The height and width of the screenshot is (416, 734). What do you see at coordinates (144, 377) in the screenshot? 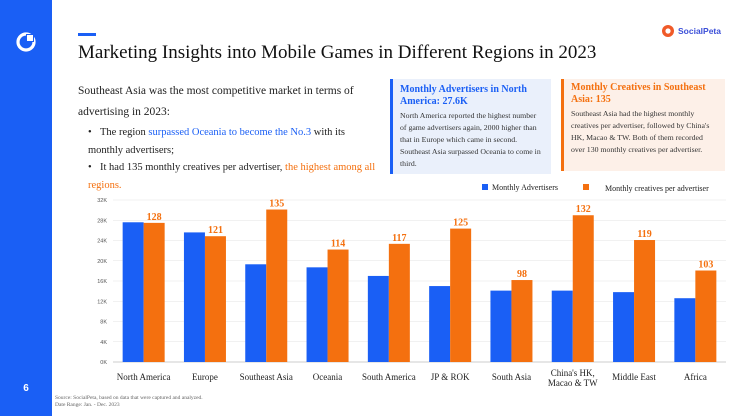
I see `x-category-label: North America` at bounding box center [144, 377].